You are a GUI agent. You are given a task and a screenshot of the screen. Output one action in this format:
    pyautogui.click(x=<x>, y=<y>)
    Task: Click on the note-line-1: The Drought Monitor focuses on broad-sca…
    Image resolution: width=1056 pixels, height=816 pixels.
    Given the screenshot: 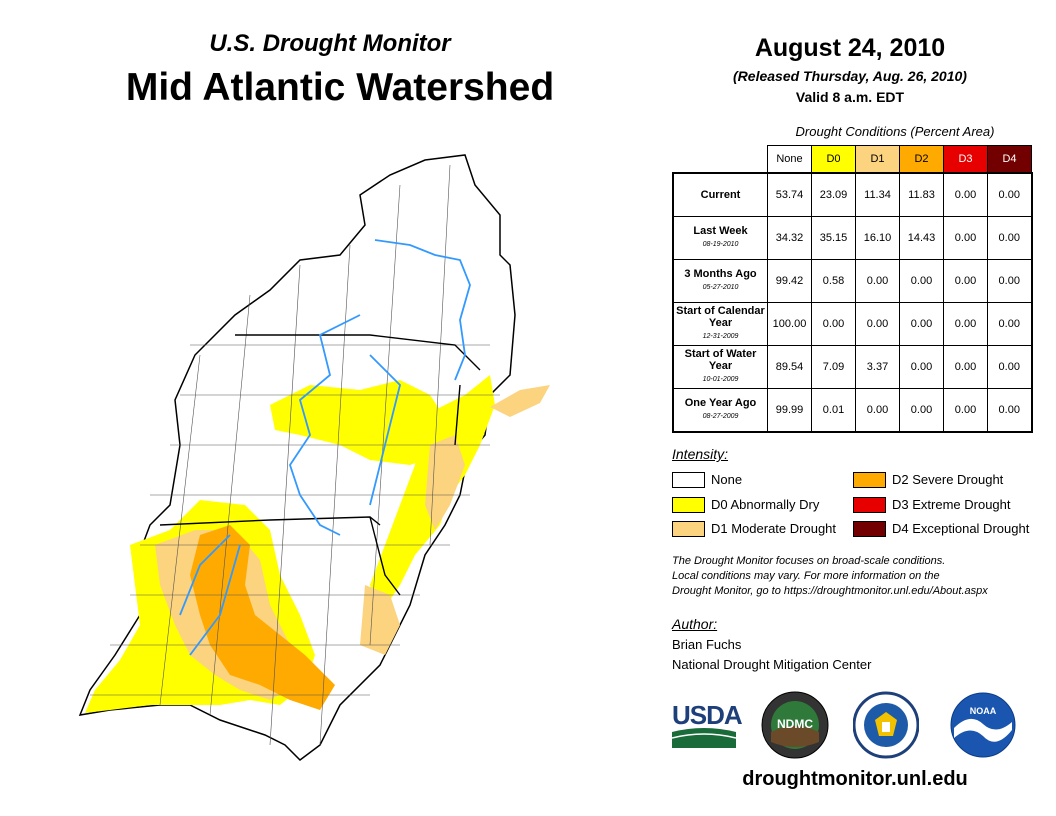 What is the action you would take?
    pyautogui.click(x=809, y=561)
    